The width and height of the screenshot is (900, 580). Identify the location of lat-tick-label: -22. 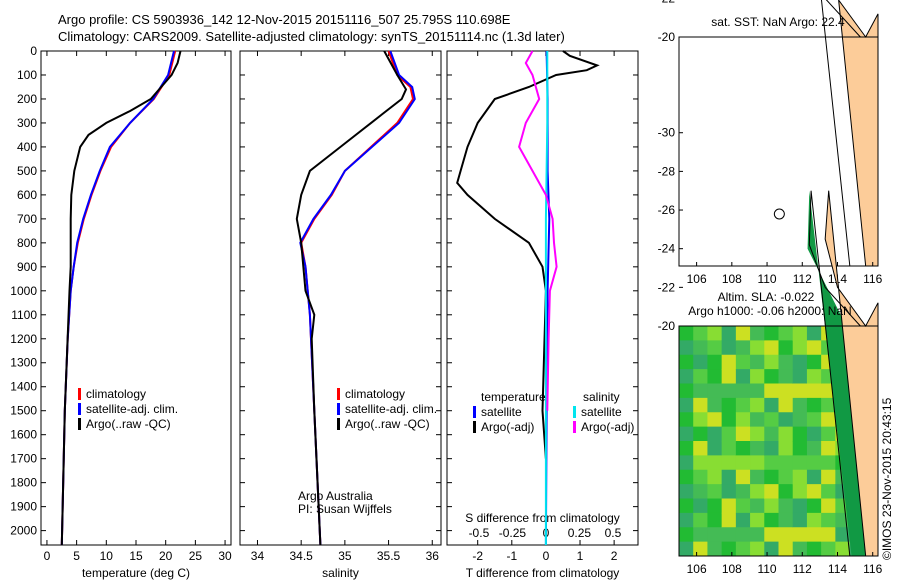
(667, 3).